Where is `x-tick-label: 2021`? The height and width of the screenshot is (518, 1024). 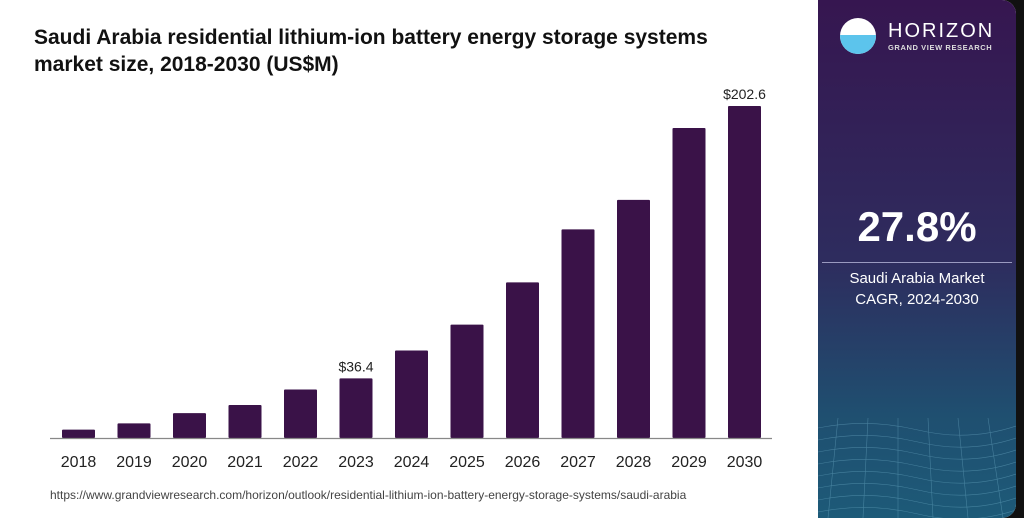
x-tick-label: 2021 is located at coordinates (245, 462).